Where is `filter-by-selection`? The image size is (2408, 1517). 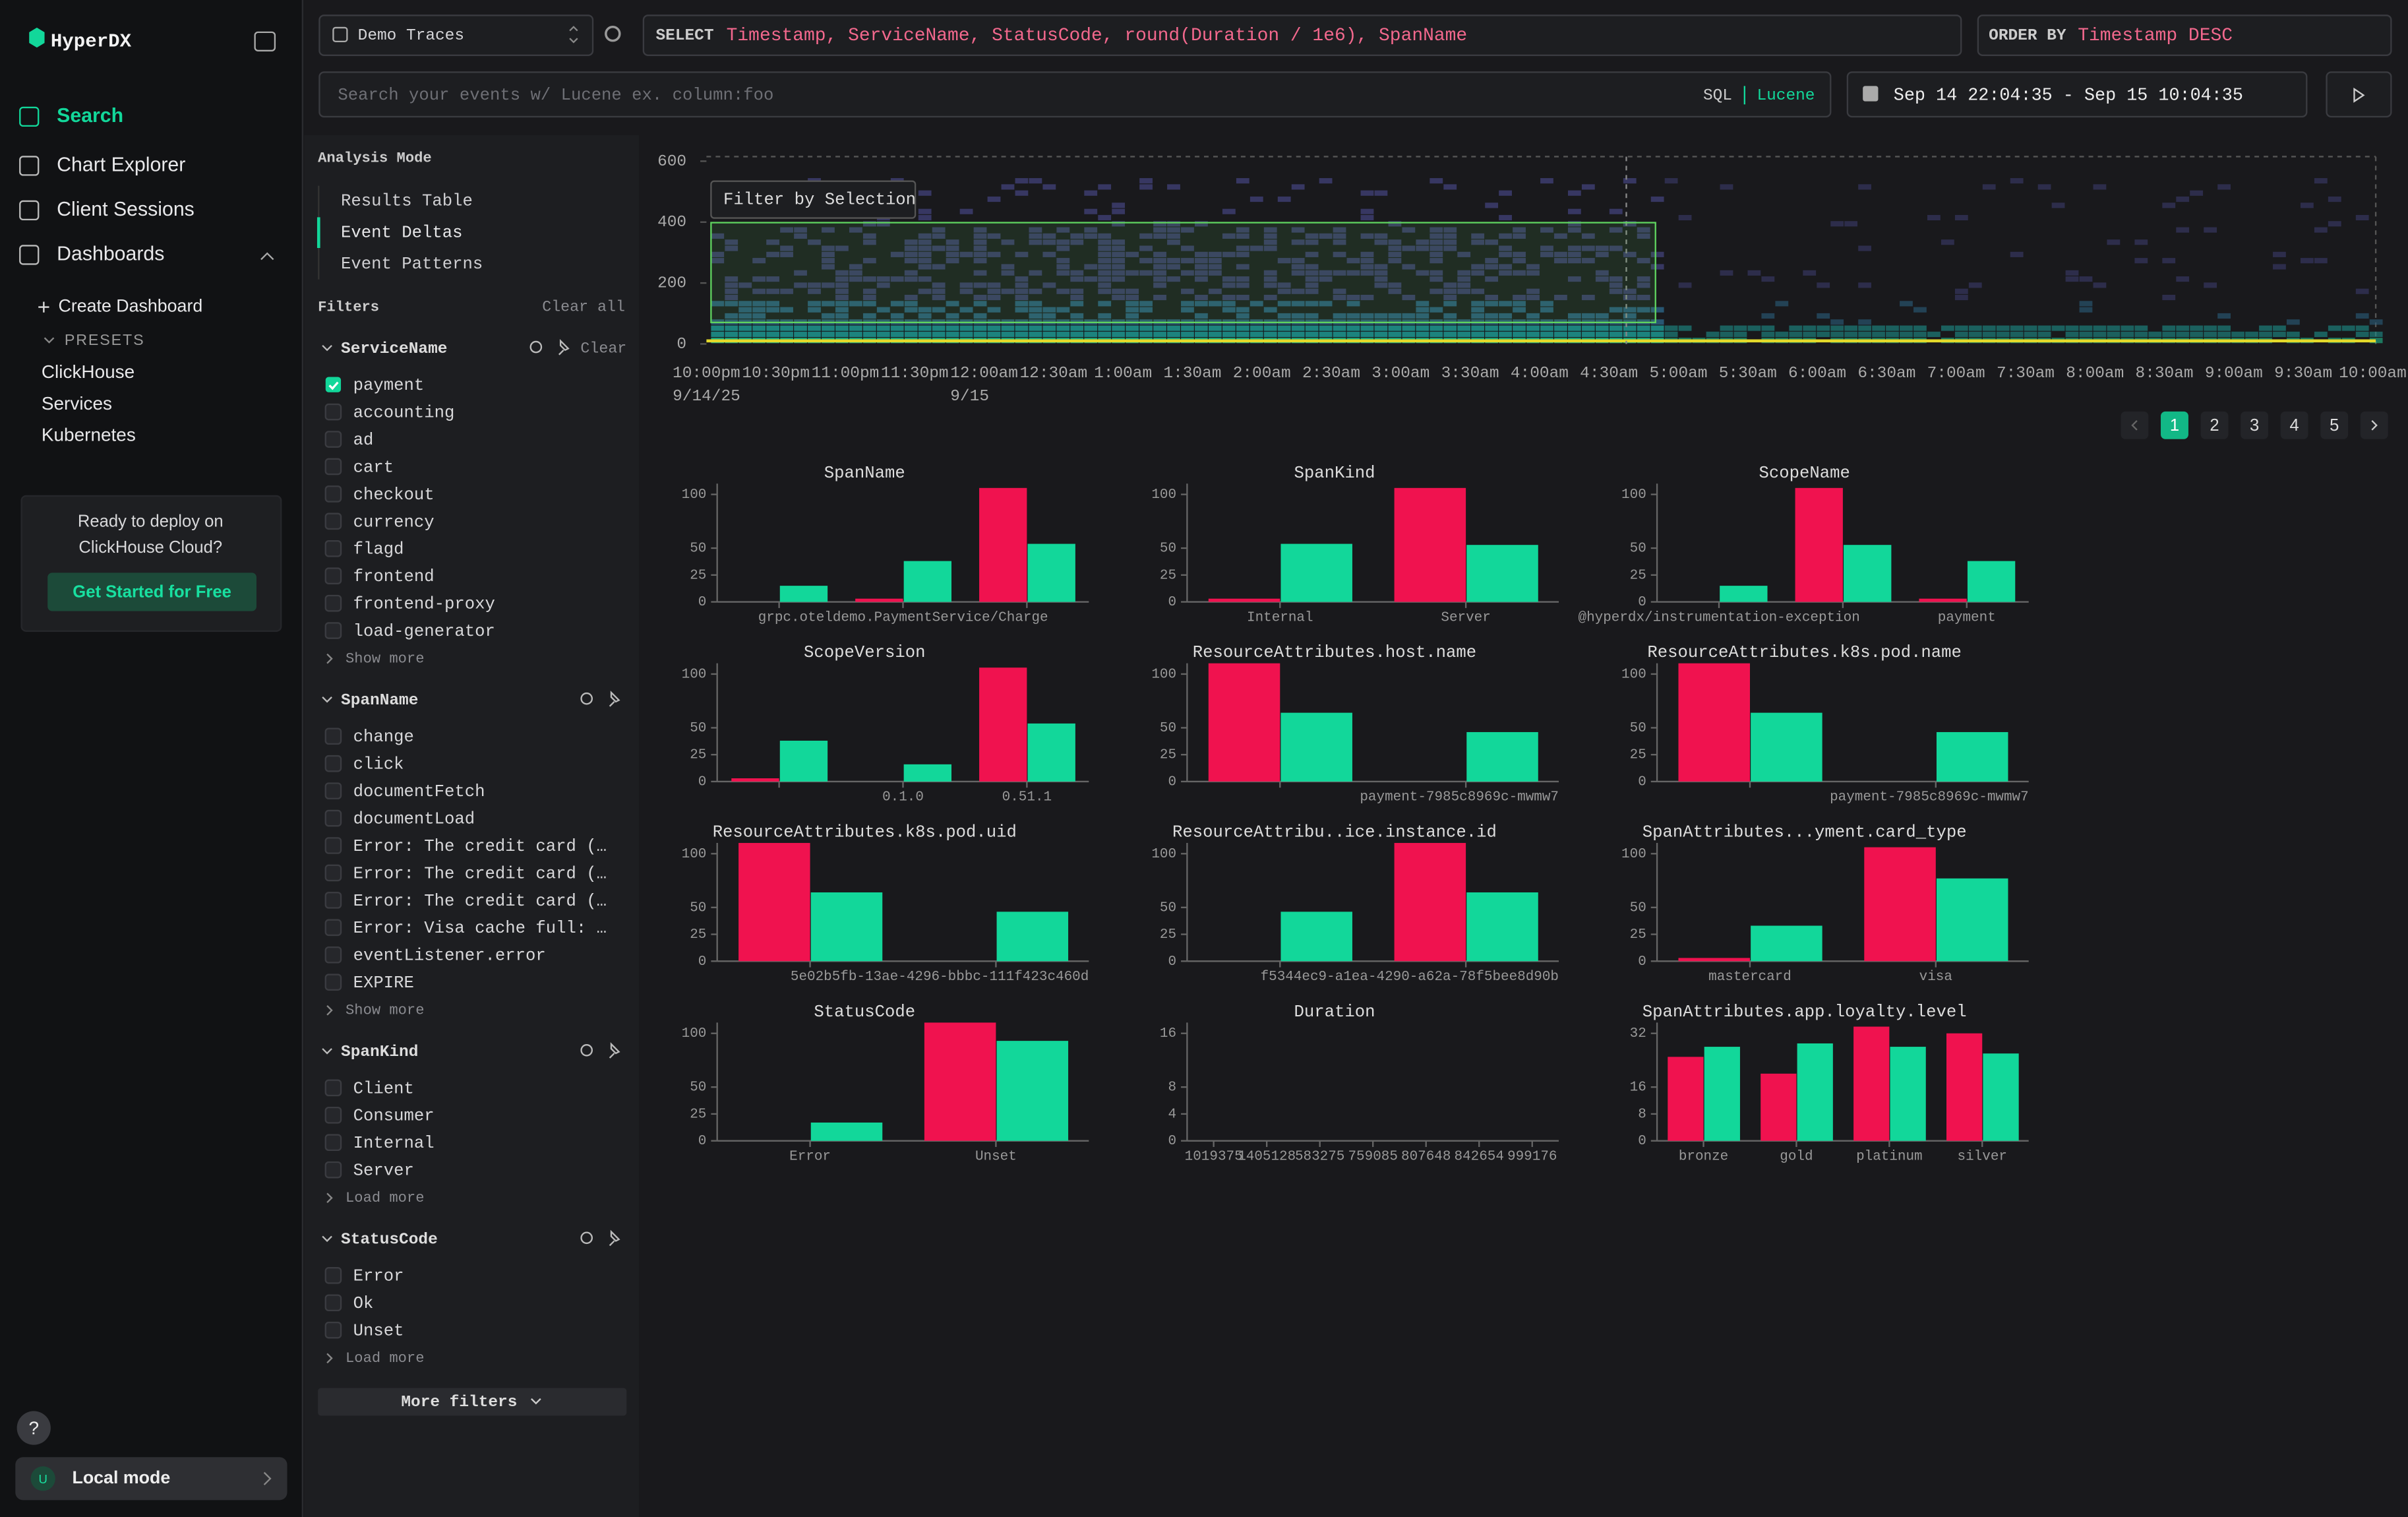 filter-by-selection is located at coordinates (813, 200).